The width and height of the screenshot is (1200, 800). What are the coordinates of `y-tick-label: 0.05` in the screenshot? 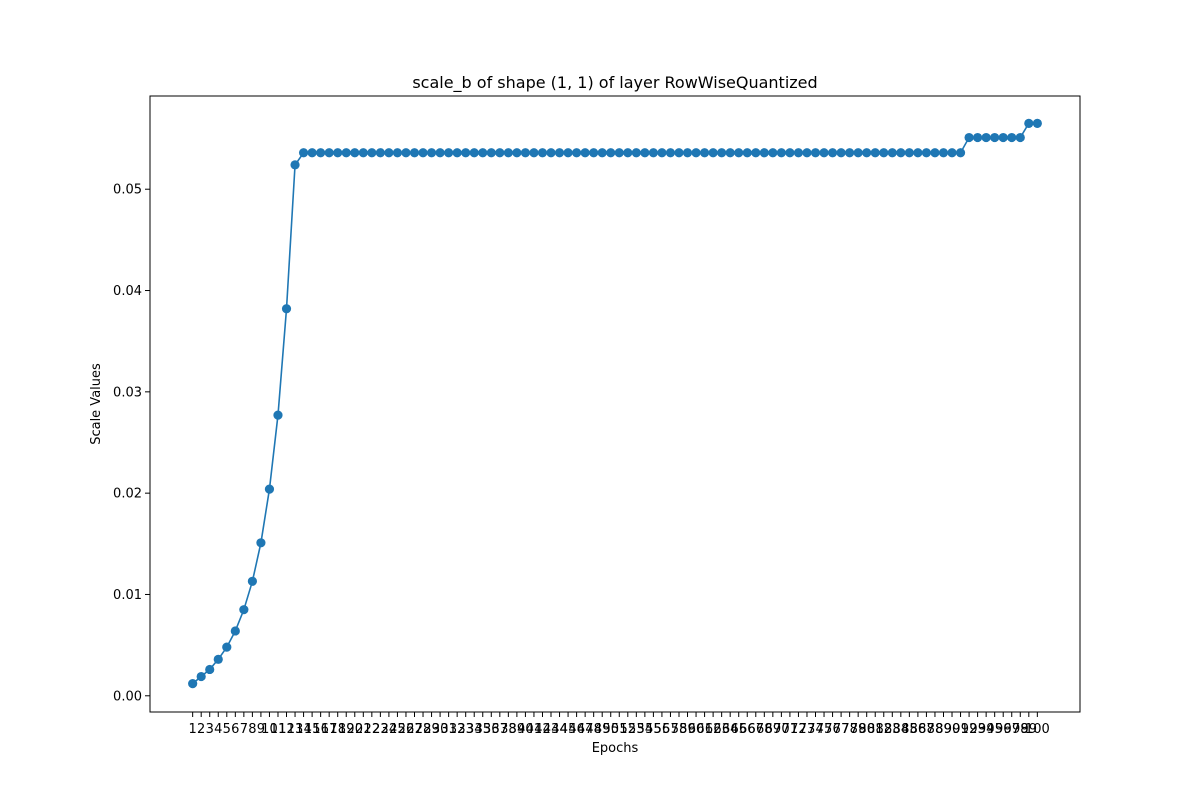 It's located at (127, 190).